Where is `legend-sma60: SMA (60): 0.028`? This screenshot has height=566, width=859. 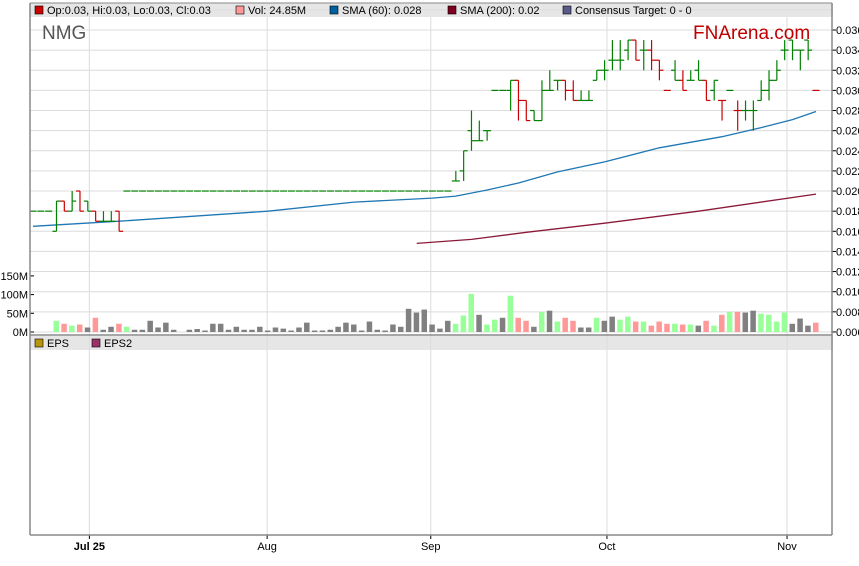
legend-sma60: SMA (60): 0.028 is located at coordinates (382, 11).